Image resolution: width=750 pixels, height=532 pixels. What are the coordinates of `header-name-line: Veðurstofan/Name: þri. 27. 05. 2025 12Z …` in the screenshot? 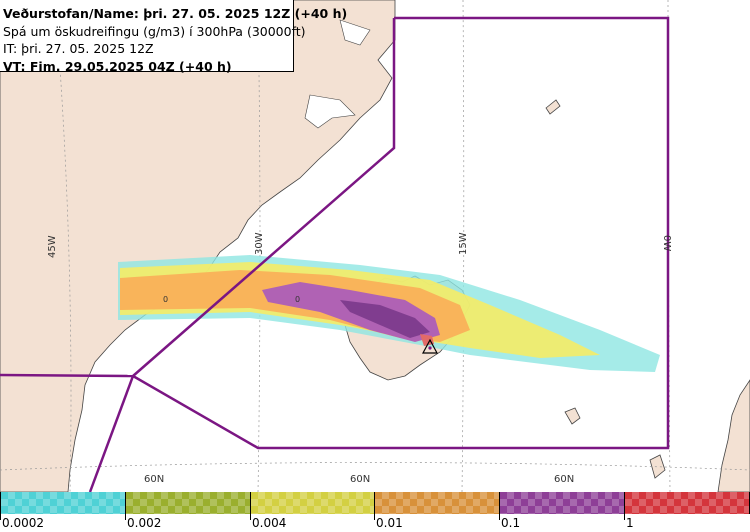 It's located at (175, 13).